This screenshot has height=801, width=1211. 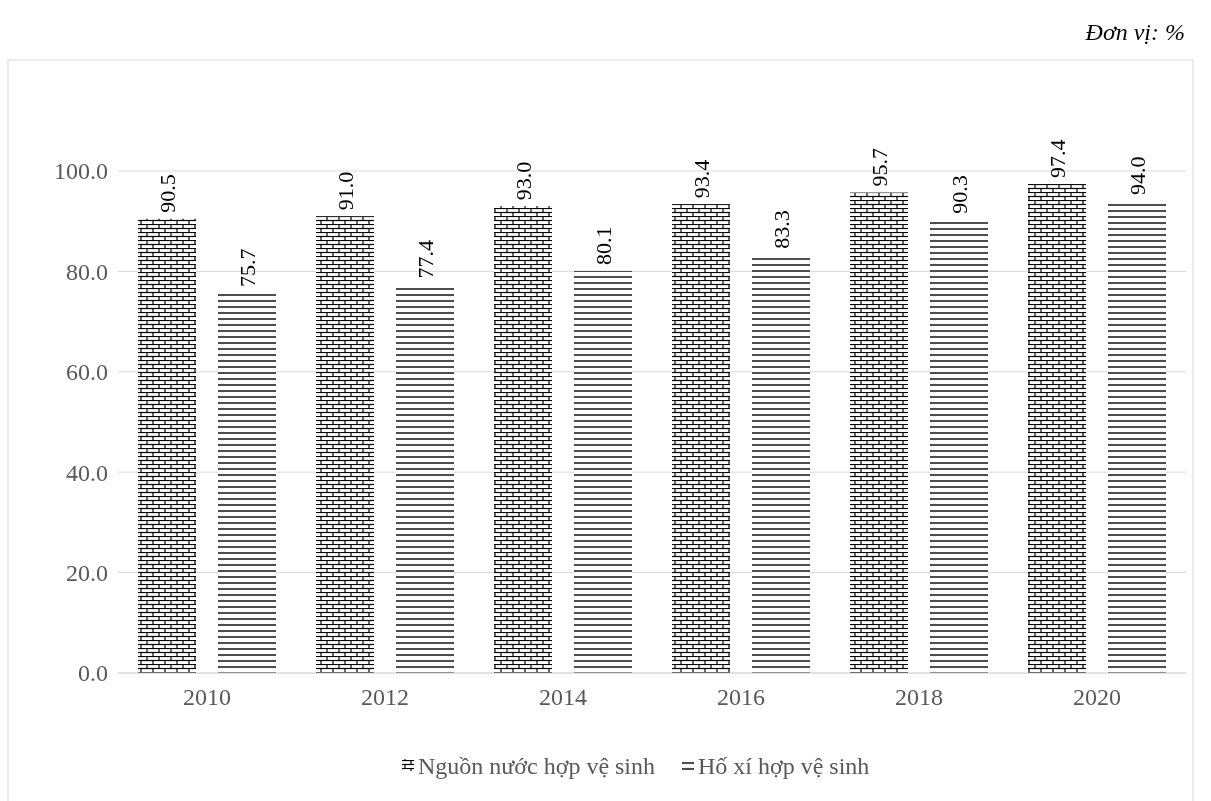 What do you see at coordinates (247, 267) in the screenshot?
I see `data-label: 75.7` at bounding box center [247, 267].